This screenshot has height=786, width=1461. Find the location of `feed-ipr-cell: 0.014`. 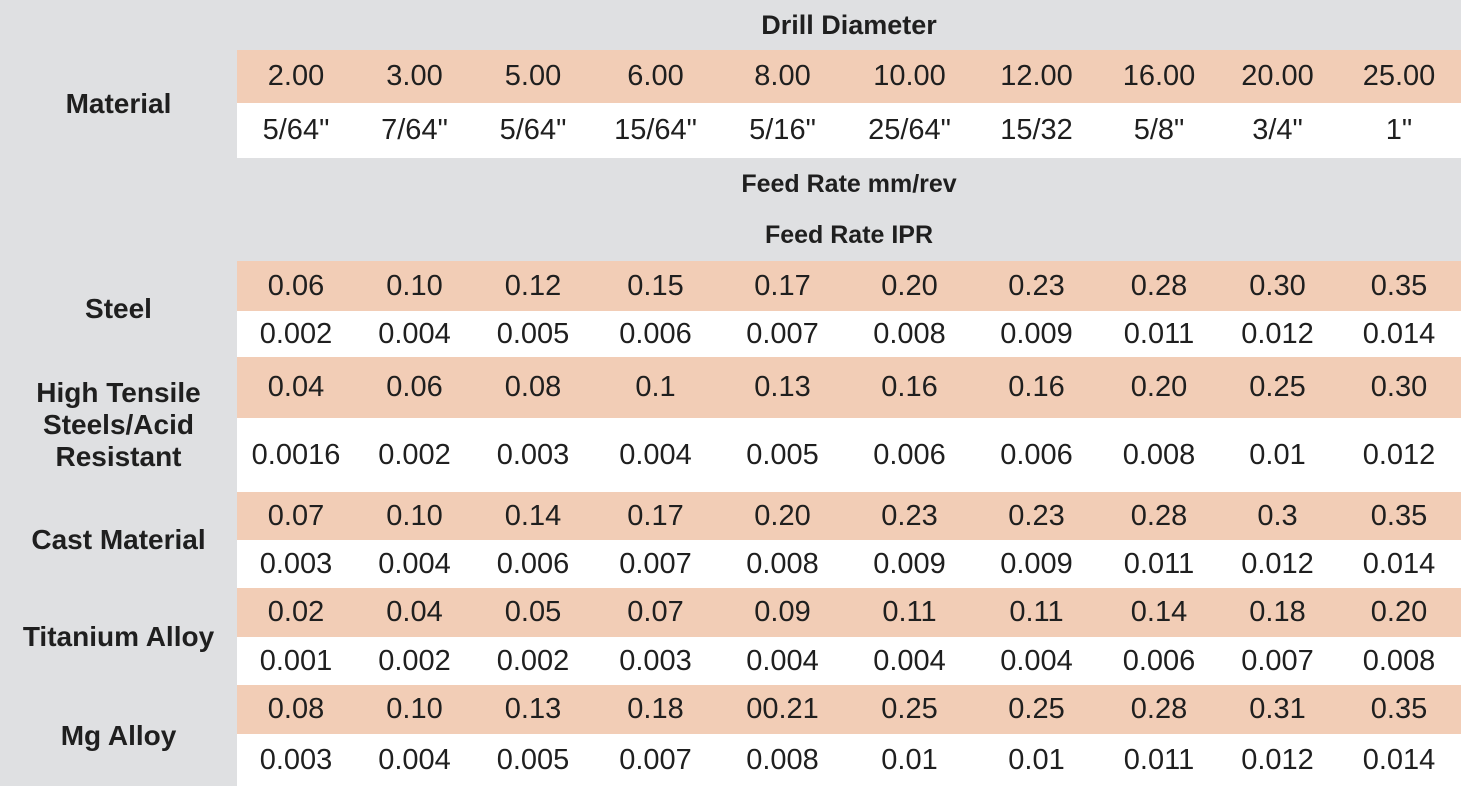

feed-ipr-cell: 0.014 is located at coordinates (1399, 760).